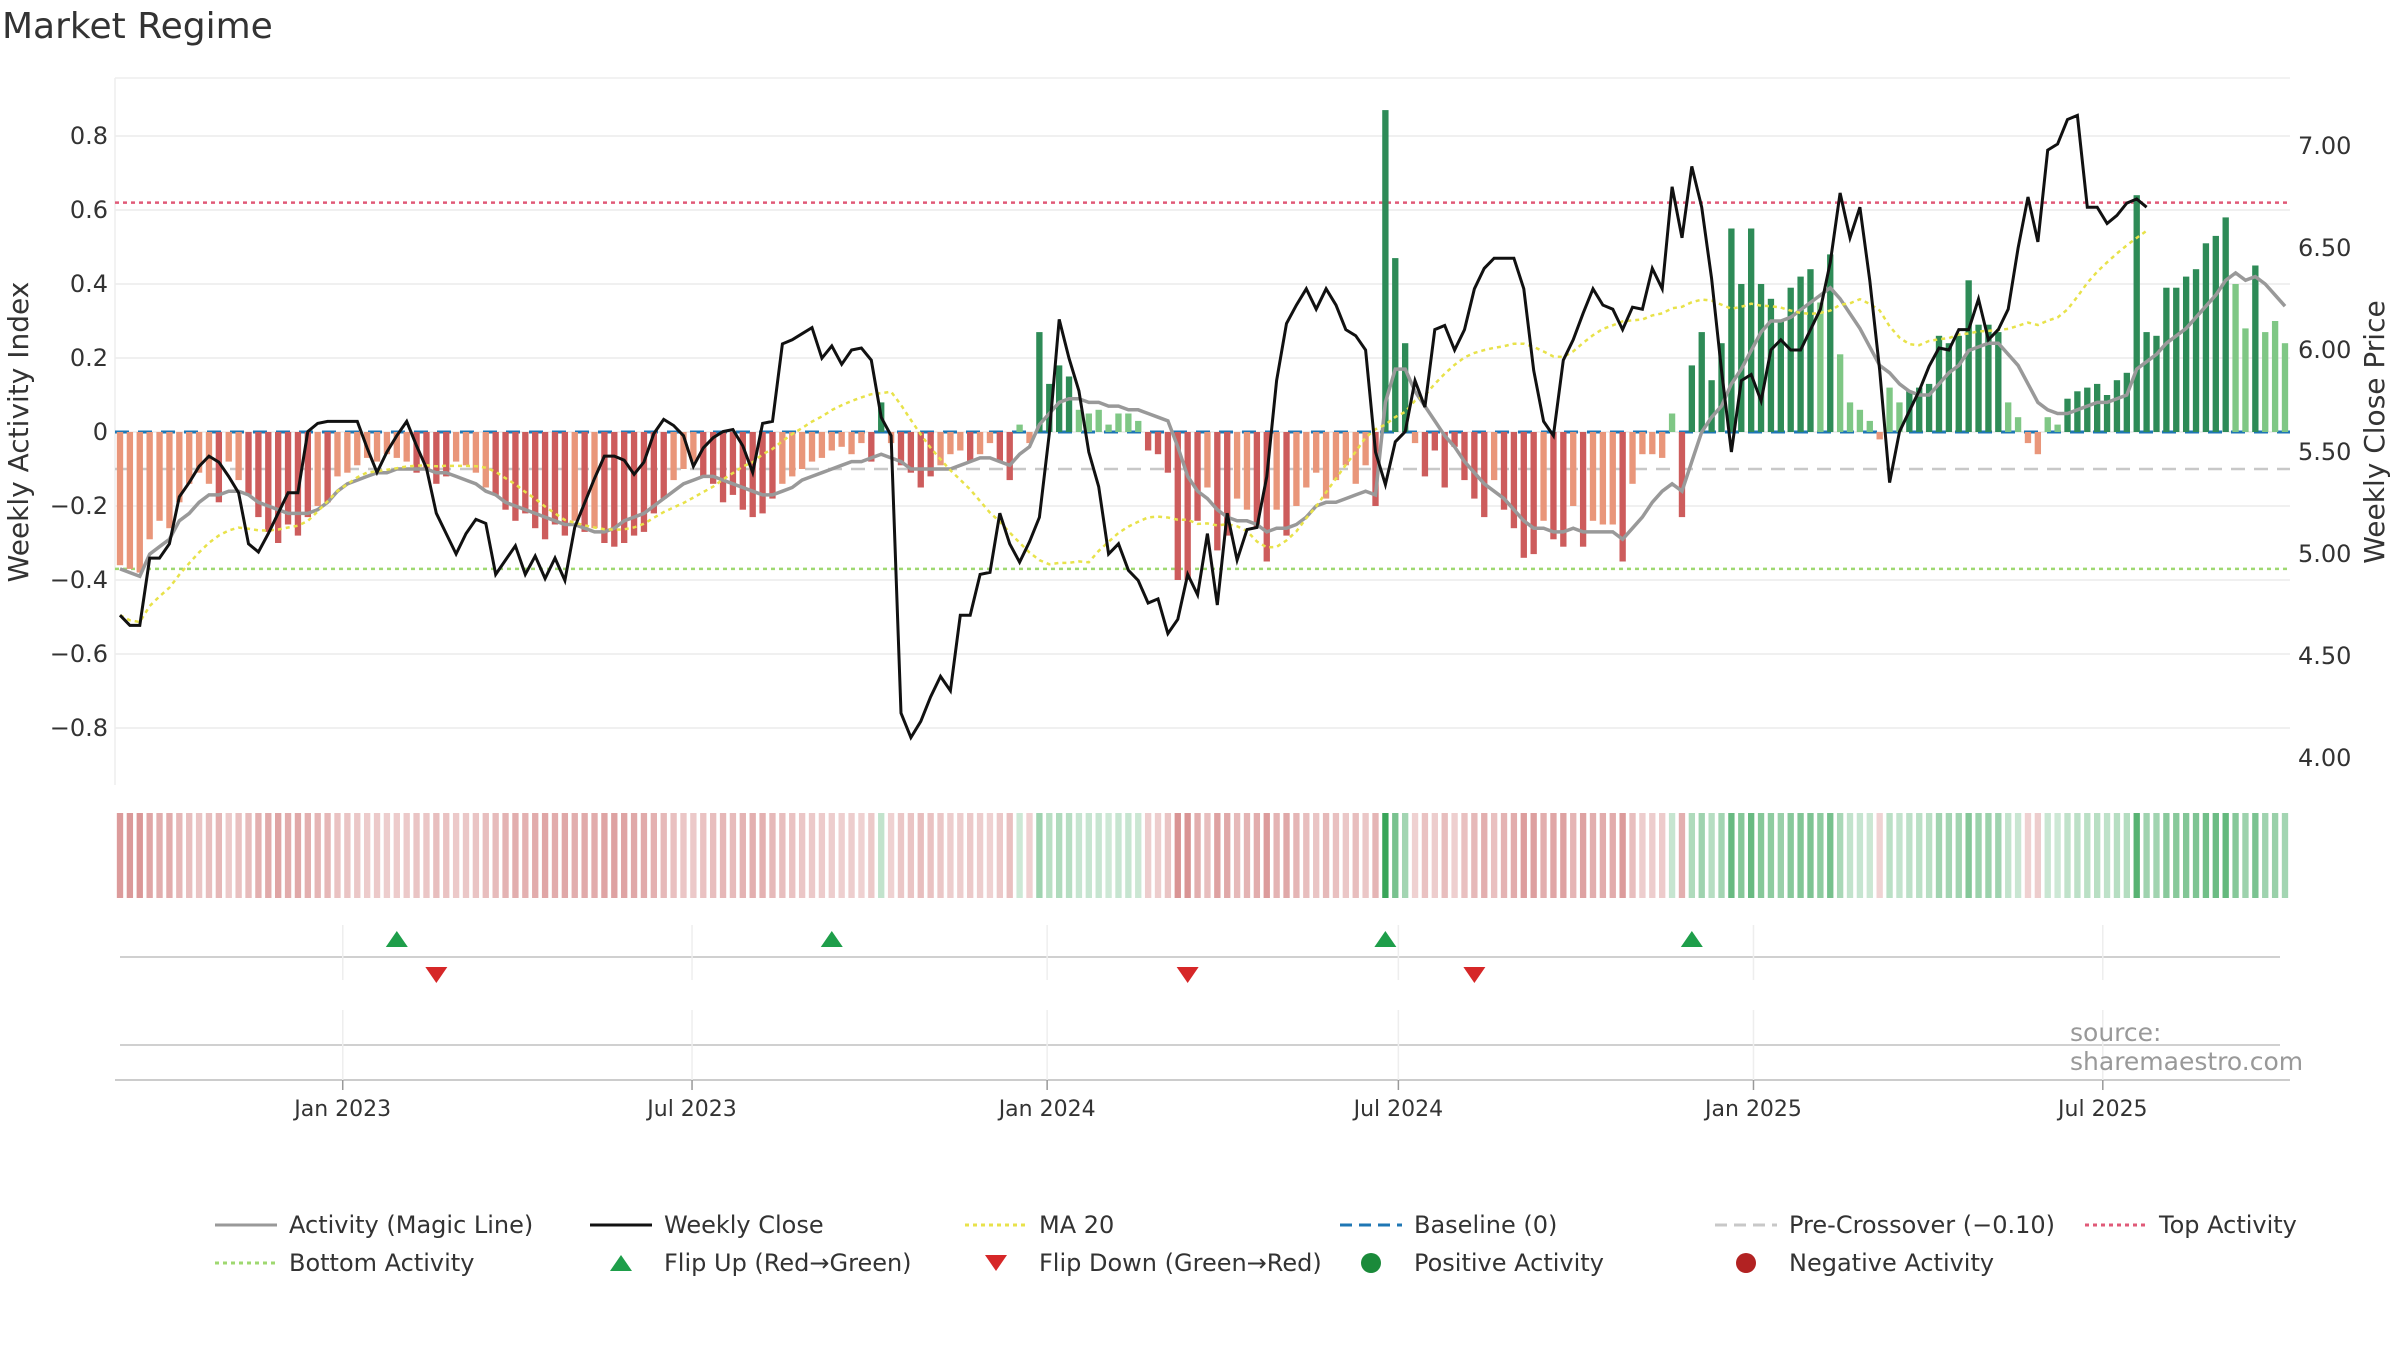  Describe the element at coordinates (1200, 957) in the screenshot. I see `flip-markers` at that location.